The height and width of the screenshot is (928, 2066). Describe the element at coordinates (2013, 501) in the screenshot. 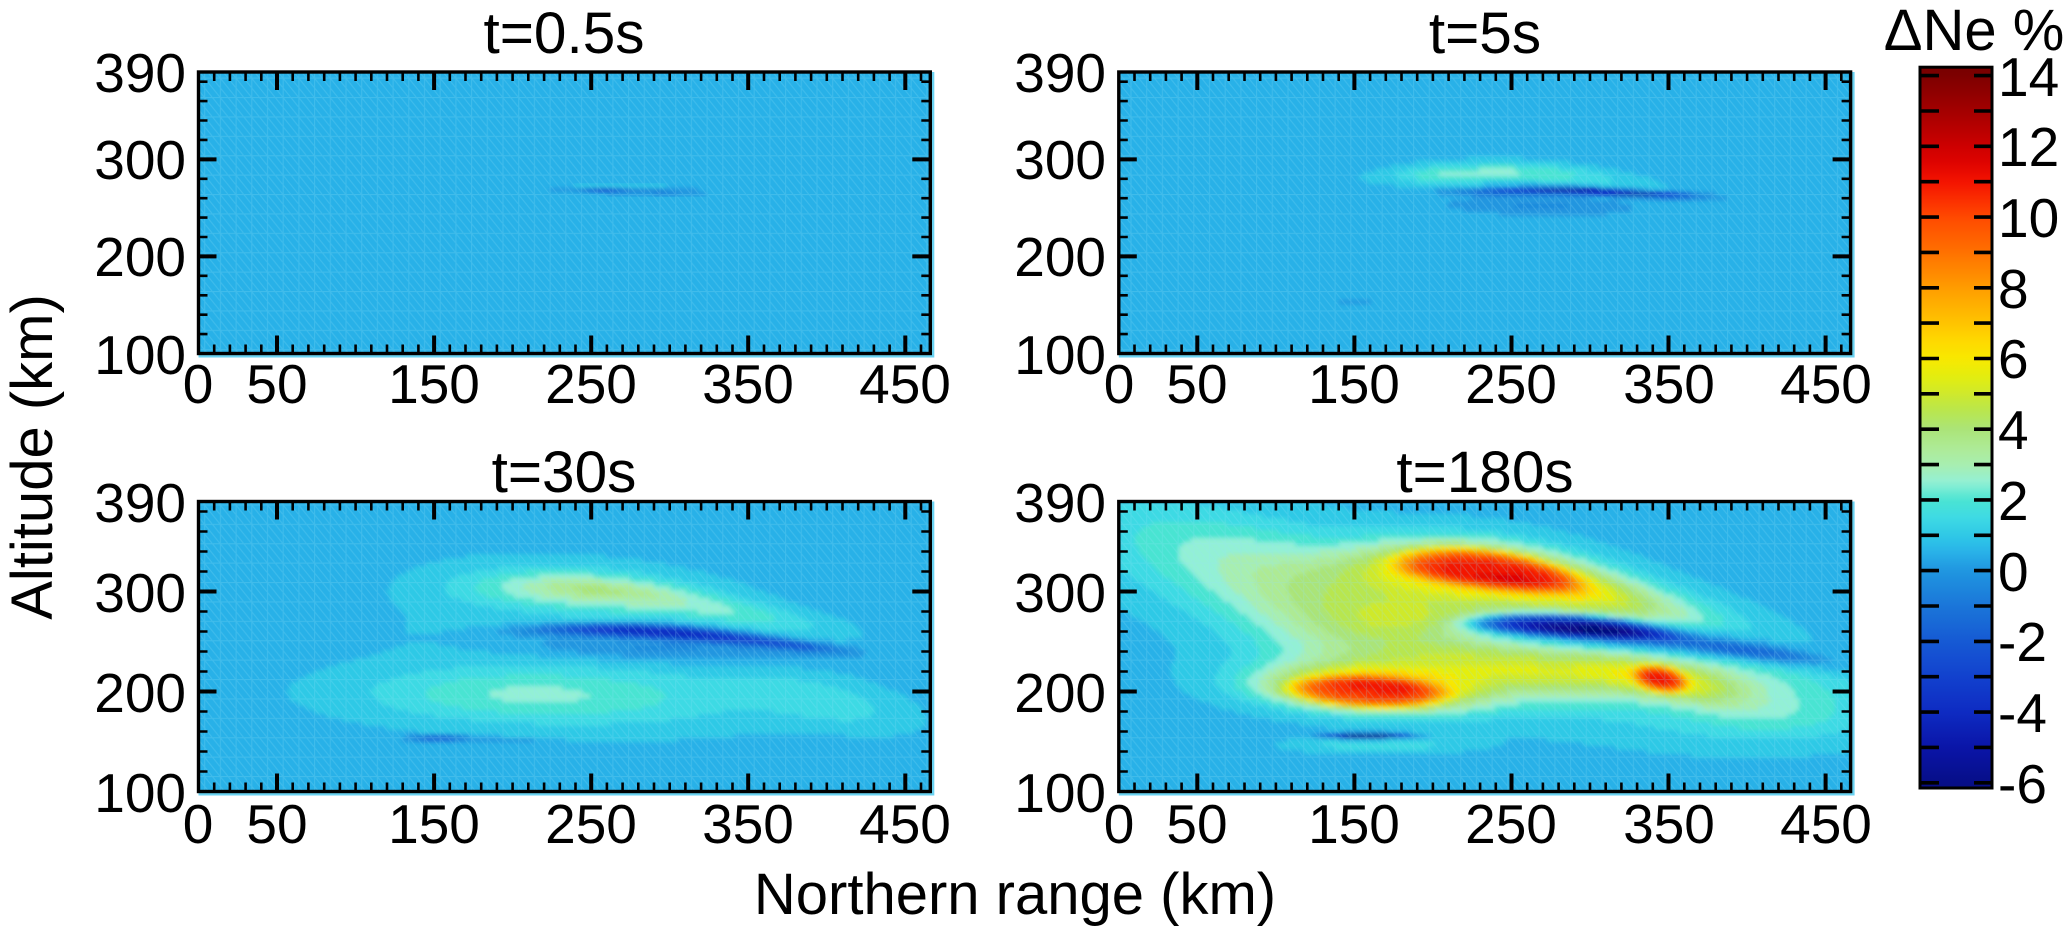

I see `svg-text: 2` at that location.